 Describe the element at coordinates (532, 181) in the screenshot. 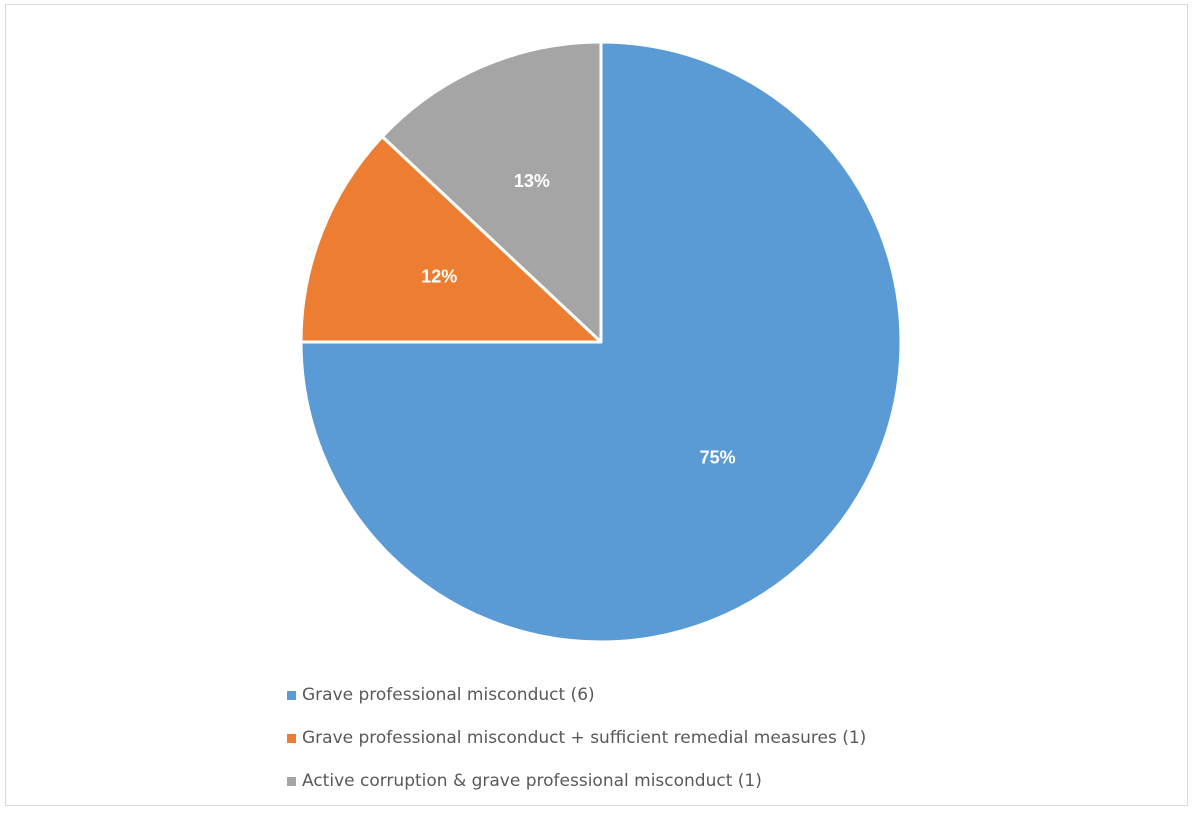

I see `pie-data-label: 13%` at that location.